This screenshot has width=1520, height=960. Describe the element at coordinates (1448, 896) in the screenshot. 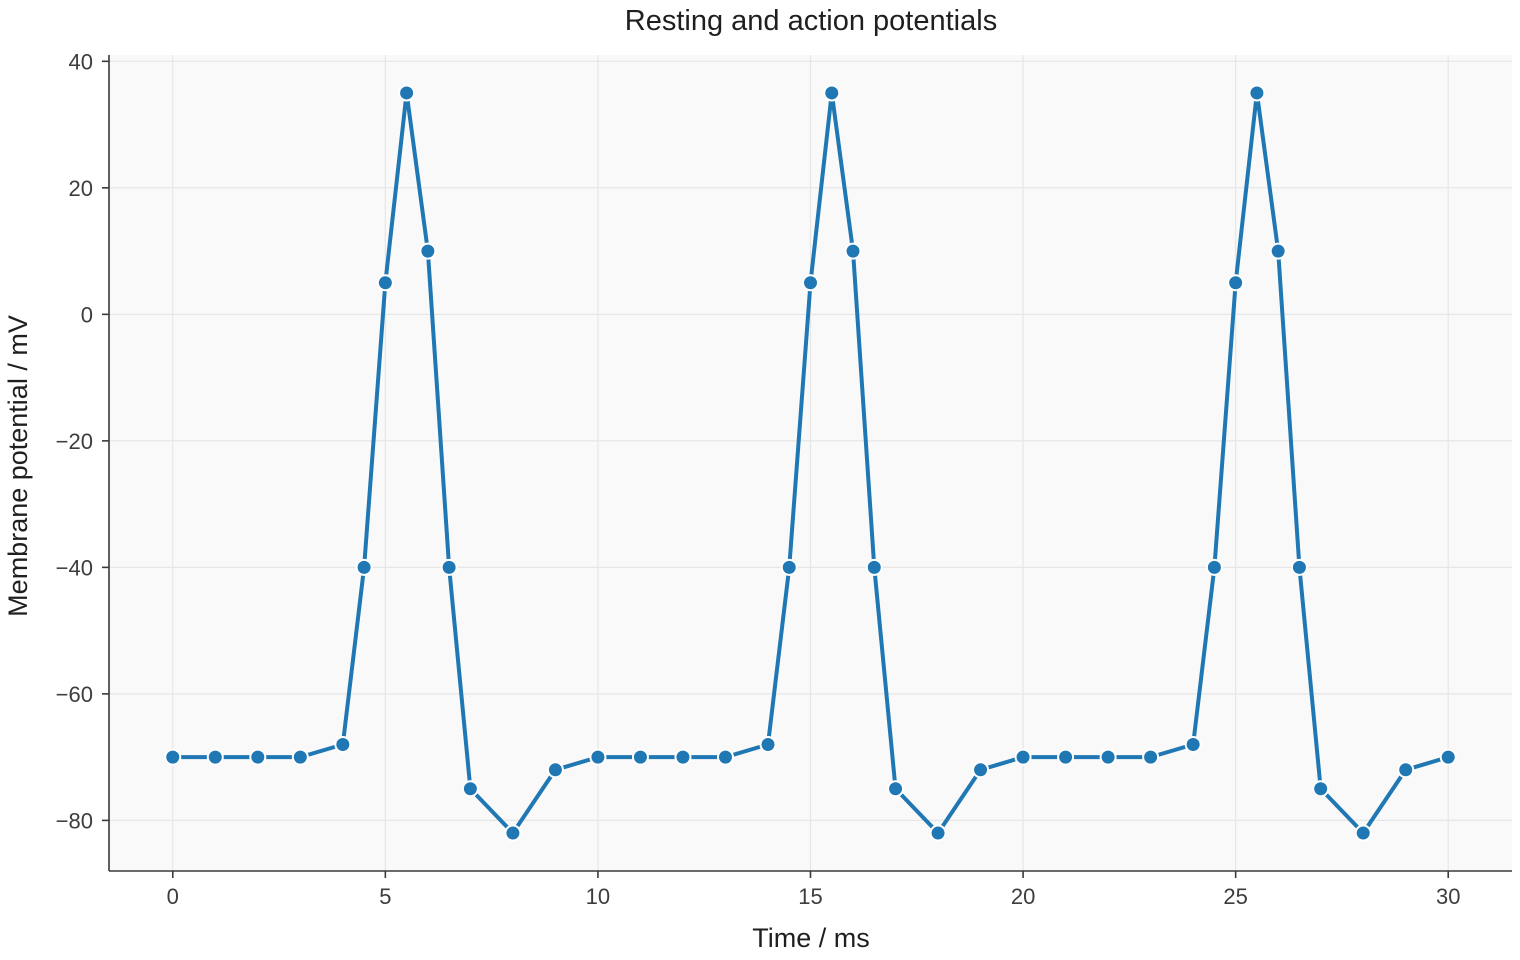

I see `x-tick-label: 30` at that location.